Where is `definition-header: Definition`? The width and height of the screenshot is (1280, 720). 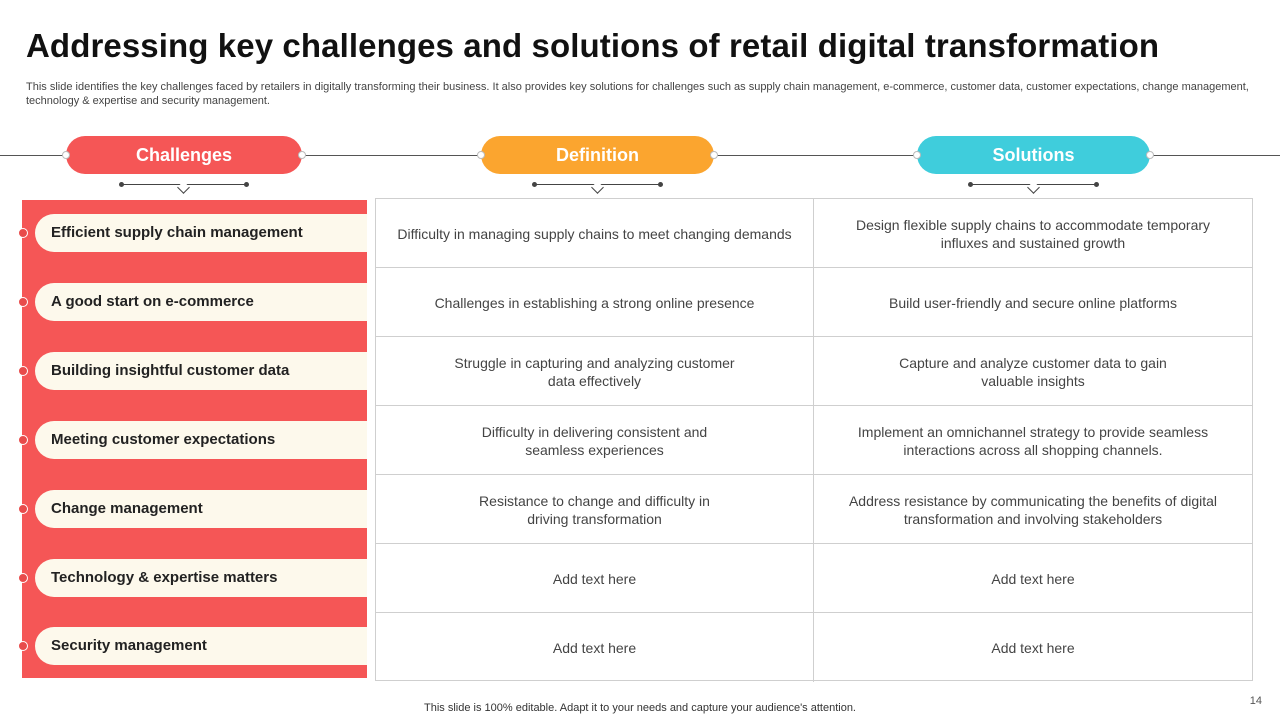 definition-header: Definition is located at coordinates (597, 155).